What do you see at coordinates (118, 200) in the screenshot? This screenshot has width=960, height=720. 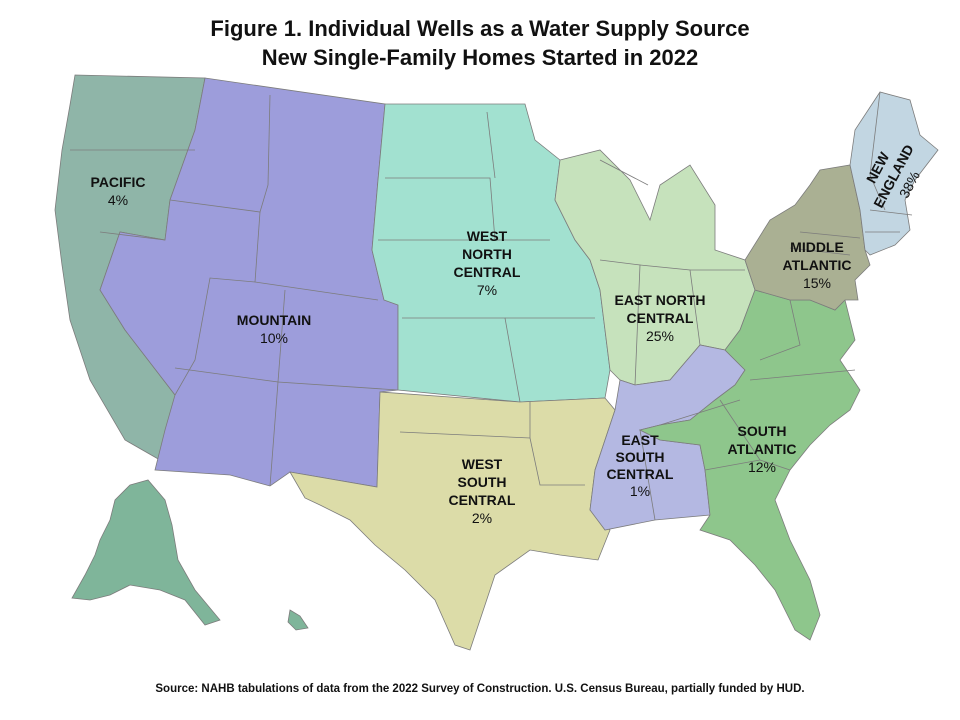 I see `region-percent: 4%` at bounding box center [118, 200].